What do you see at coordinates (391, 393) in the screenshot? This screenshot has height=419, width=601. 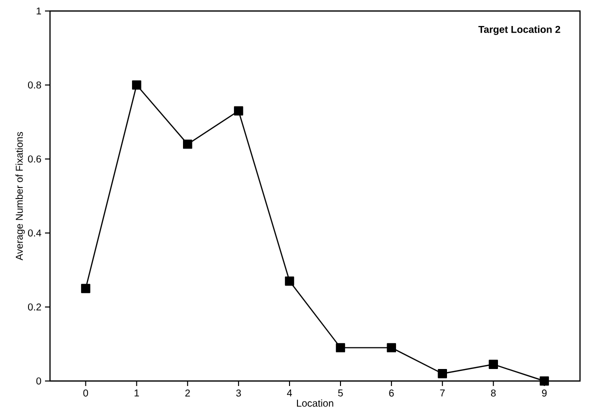 I see `x-tick-label: 6` at bounding box center [391, 393].